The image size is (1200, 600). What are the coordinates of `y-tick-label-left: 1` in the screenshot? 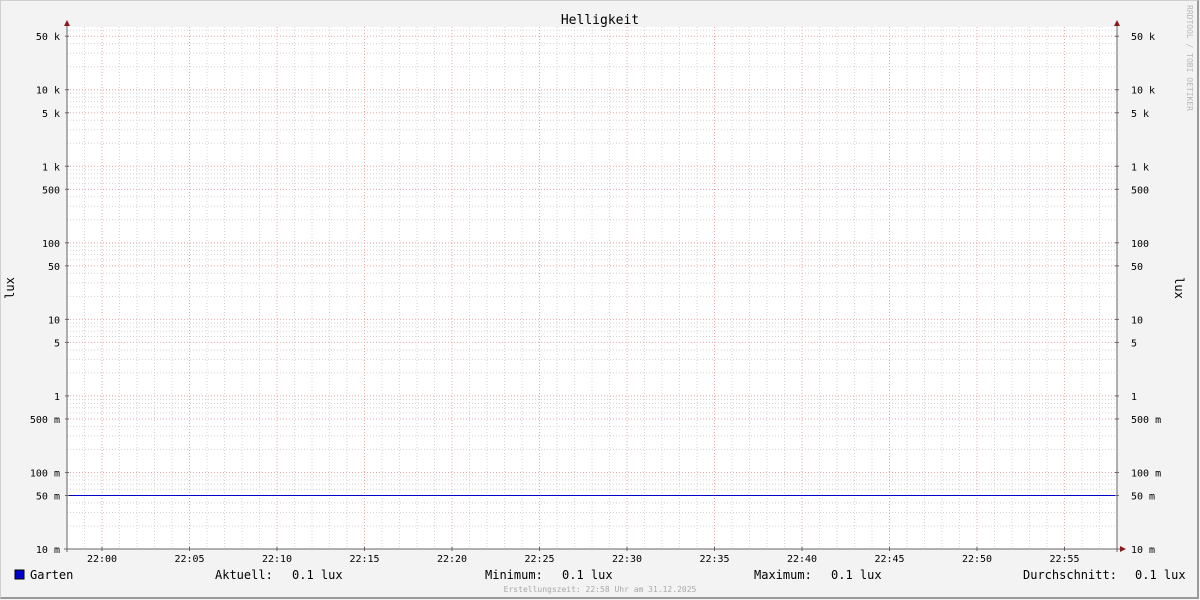 It's located at (57, 397).